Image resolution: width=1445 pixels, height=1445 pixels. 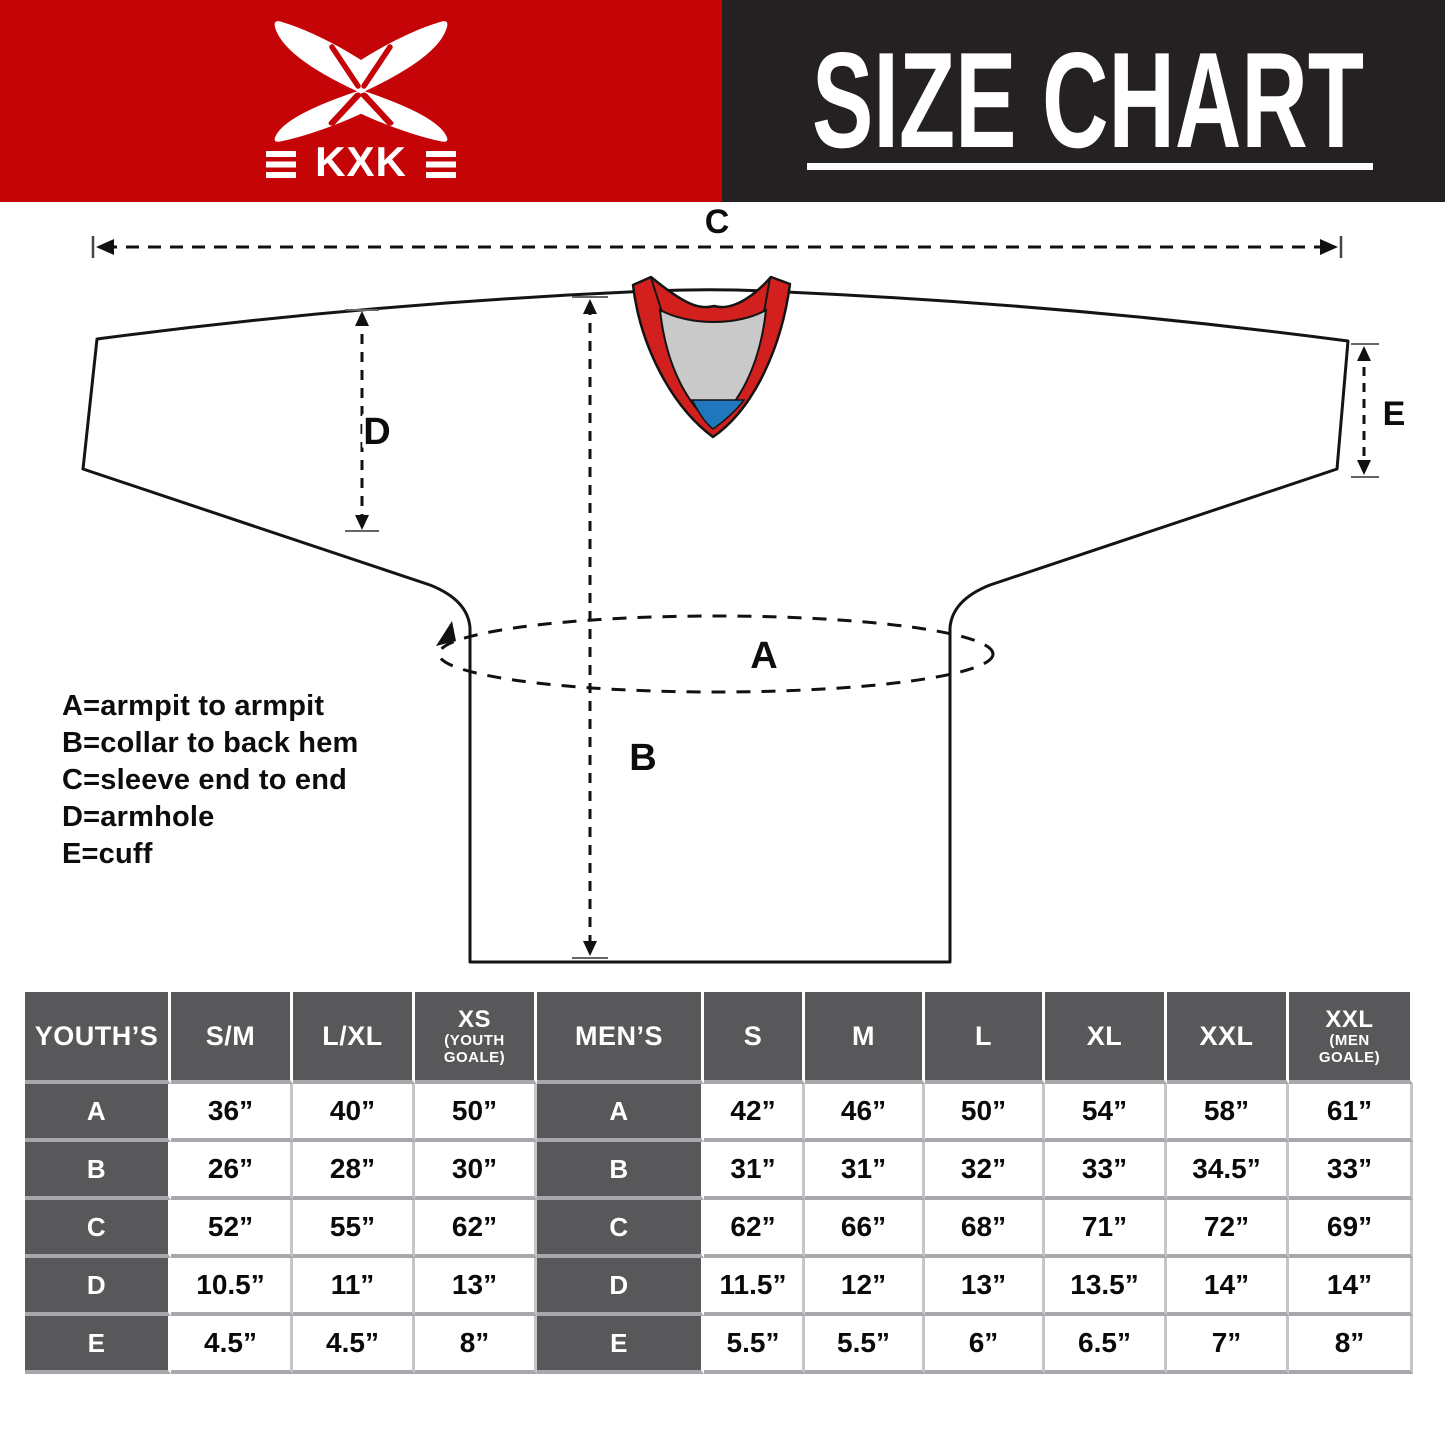 What do you see at coordinates (985, 1171) in the screenshot?
I see `size-cell: 32”` at bounding box center [985, 1171].